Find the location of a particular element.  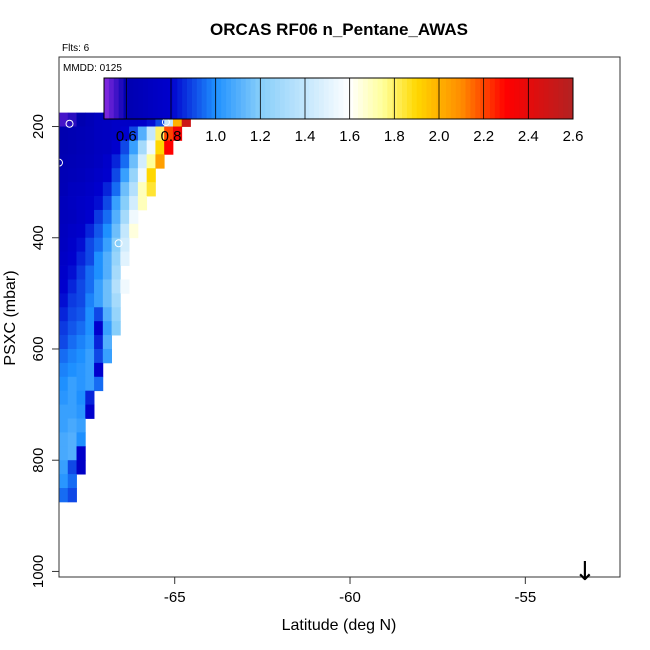

colorbar-tick-label: 0.8 is located at coordinates (171, 136).